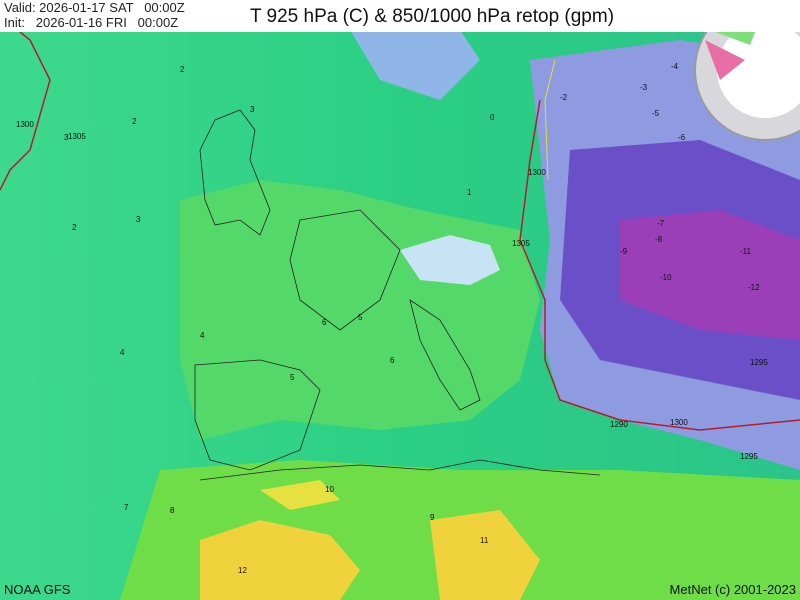 The height and width of the screenshot is (600, 800). Describe the element at coordinates (564, 97) in the screenshot. I see `temp-label: -2` at that location.